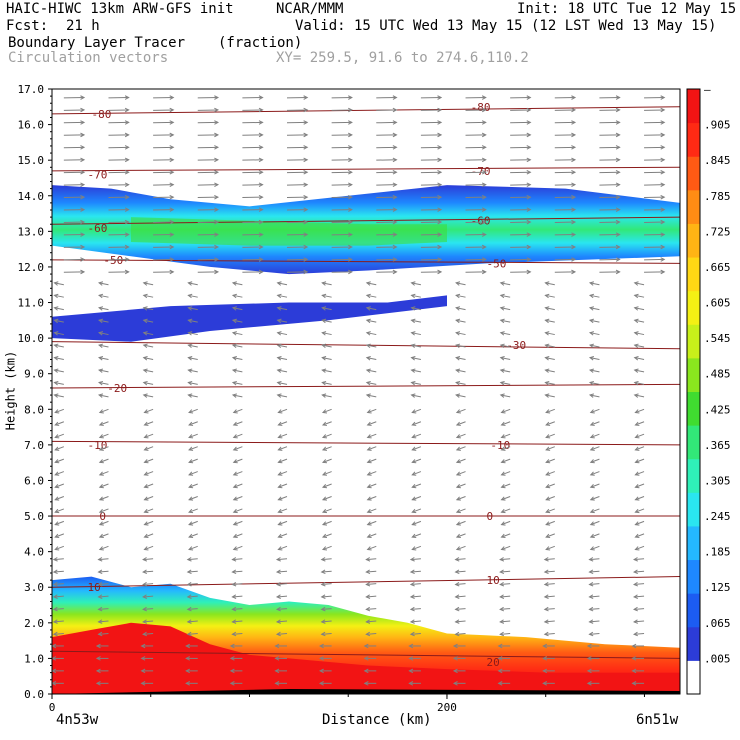 This screenshot has width=740, height=740. Describe the element at coordinates (717, 338) in the screenshot. I see `colorbar-label: .545` at that location.